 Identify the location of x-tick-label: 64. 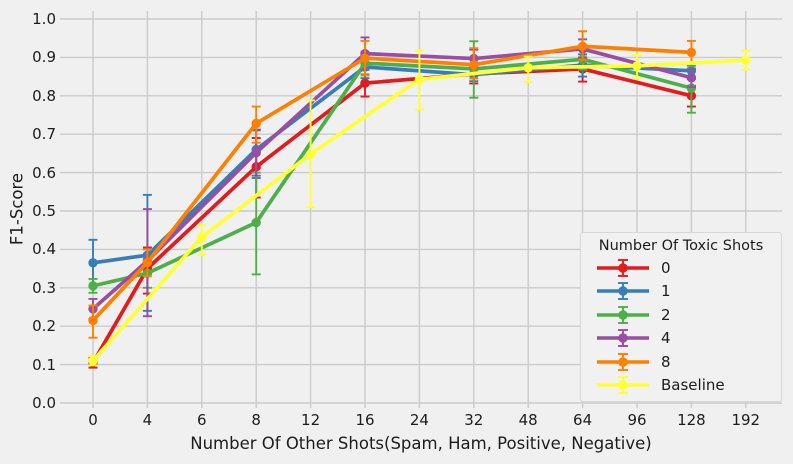
(583, 420).